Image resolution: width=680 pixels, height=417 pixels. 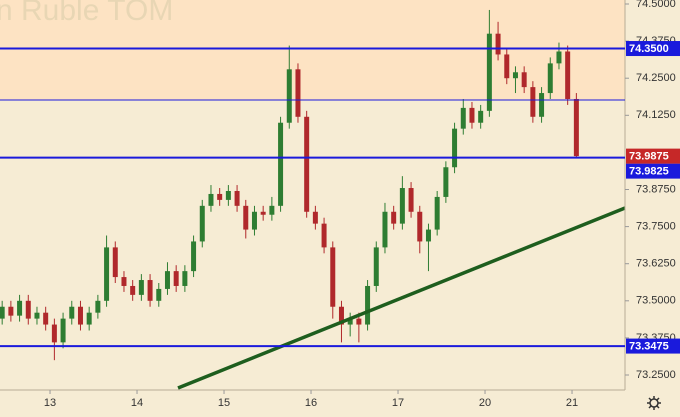 What do you see at coordinates (649, 49) in the screenshot?
I see `level-label: 74.3500` at bounding box center [649, 49].